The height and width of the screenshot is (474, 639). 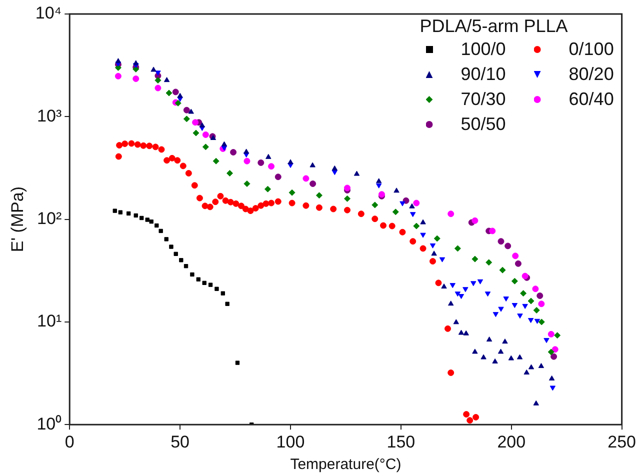 What do you see at coordinates (49, 218) in the screenshot?
I see `y-tick-label: 10²` at bounding box center [49, 218].